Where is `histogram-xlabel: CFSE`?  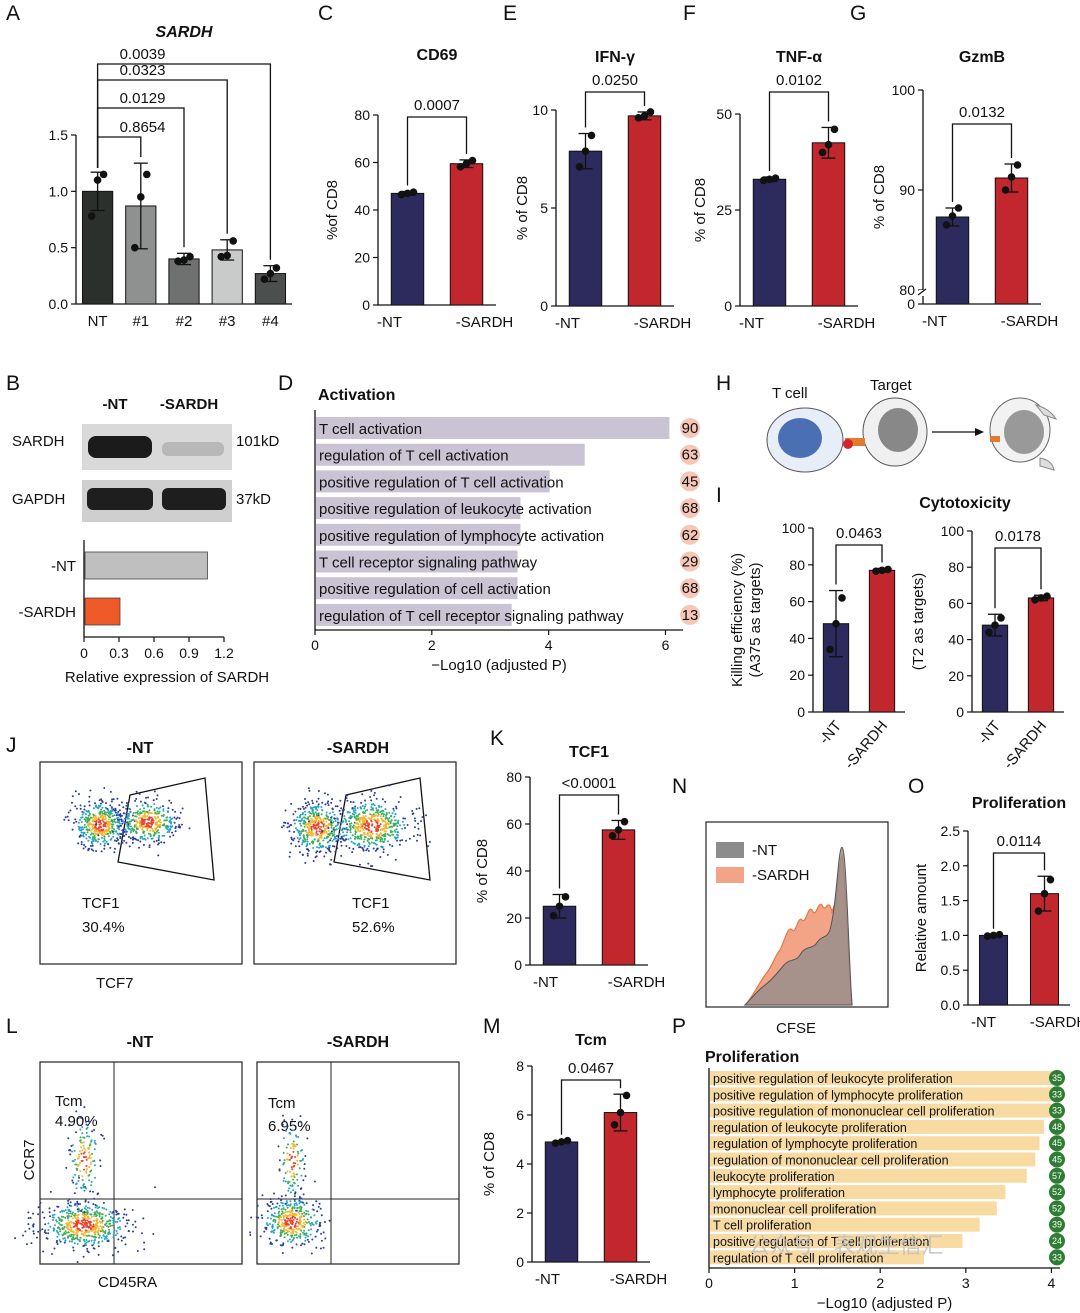
histogram-xlabel: CFSE is located at coordinates (796, 1028).